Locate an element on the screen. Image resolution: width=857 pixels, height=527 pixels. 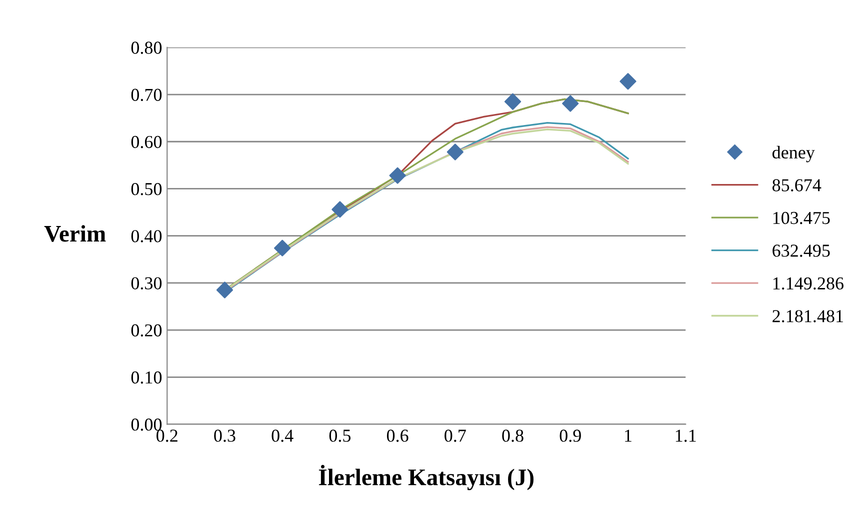
legend-label: deney is located at coordinates (793, 154).